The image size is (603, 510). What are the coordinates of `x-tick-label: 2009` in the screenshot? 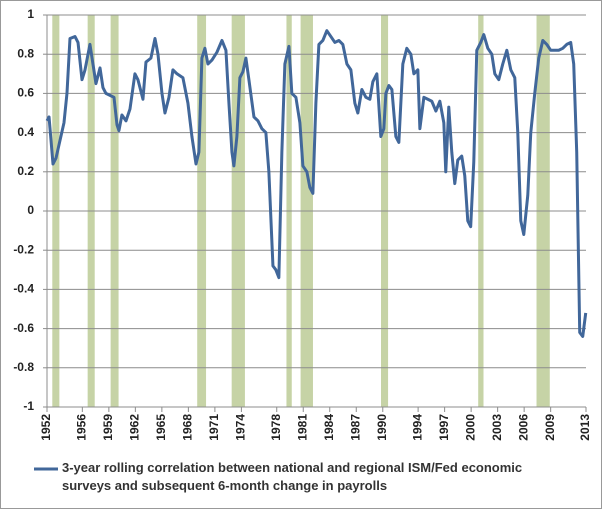 It's located at (550, 427).